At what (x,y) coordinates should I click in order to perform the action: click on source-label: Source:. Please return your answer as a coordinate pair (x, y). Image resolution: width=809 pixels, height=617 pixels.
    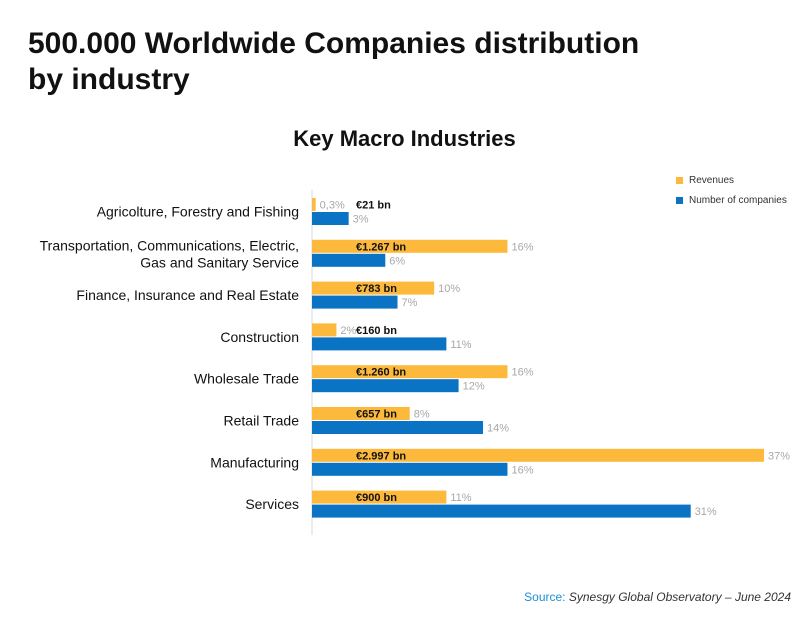
    Looking at the image, I should click on (545, 597).